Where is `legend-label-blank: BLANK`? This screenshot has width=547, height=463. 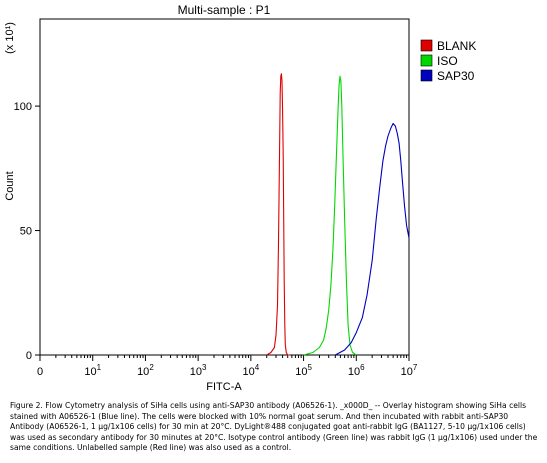 legend-label-blank: BLANK is located at coordinates (456, 46).